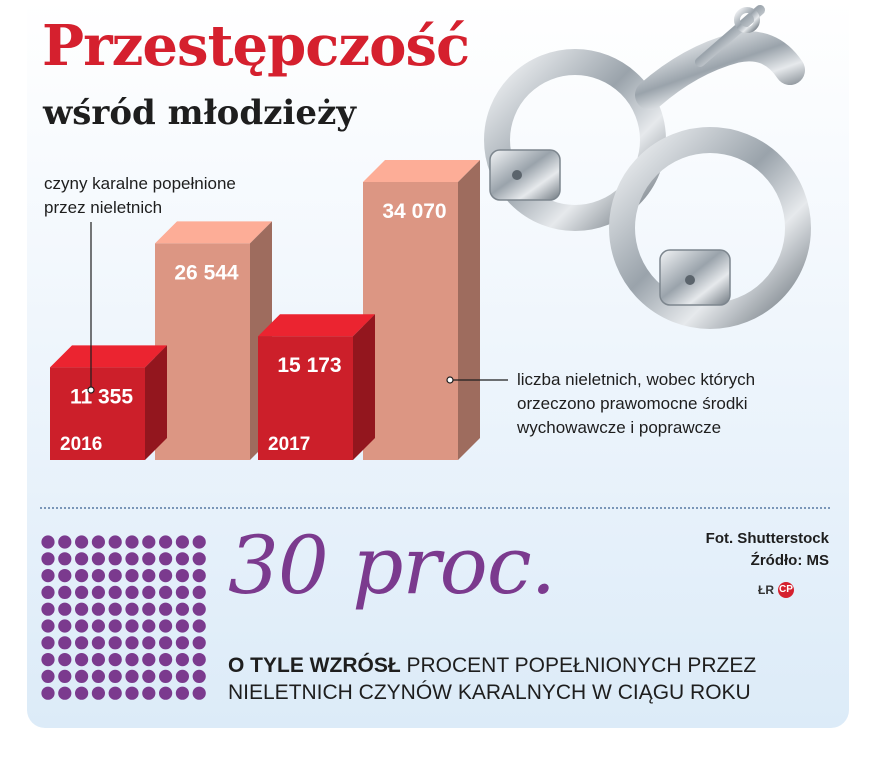 The width and height of the screenshot is (873, 760). I want to click on dotted-separator, so click(435, 508).